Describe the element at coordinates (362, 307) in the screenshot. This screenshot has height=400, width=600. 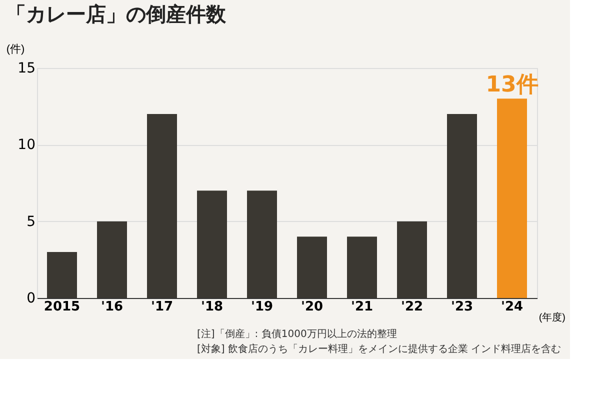
I see `x-tick-label: '21` at that location.